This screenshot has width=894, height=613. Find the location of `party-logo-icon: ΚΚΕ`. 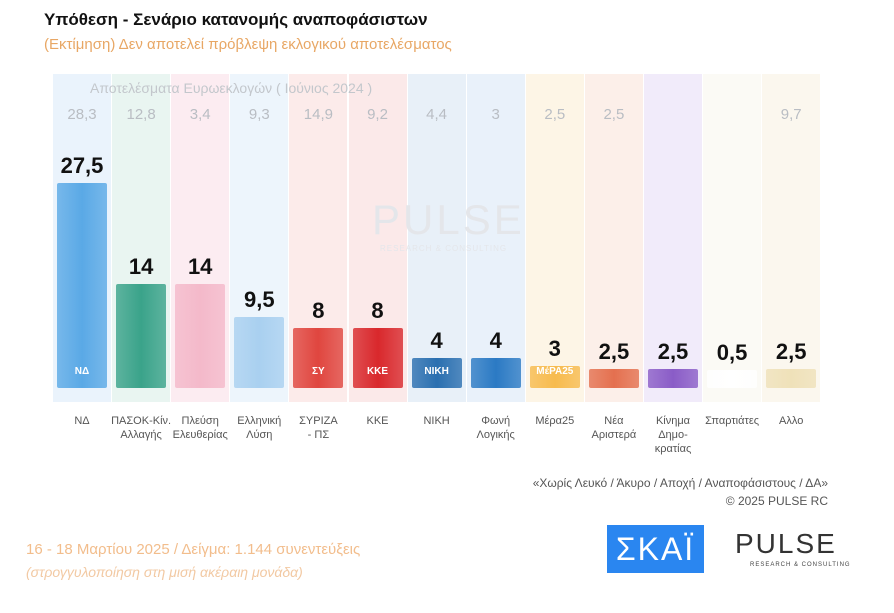

party-logo-icon: ΚΚΕ is located at coordinates (377, 371).